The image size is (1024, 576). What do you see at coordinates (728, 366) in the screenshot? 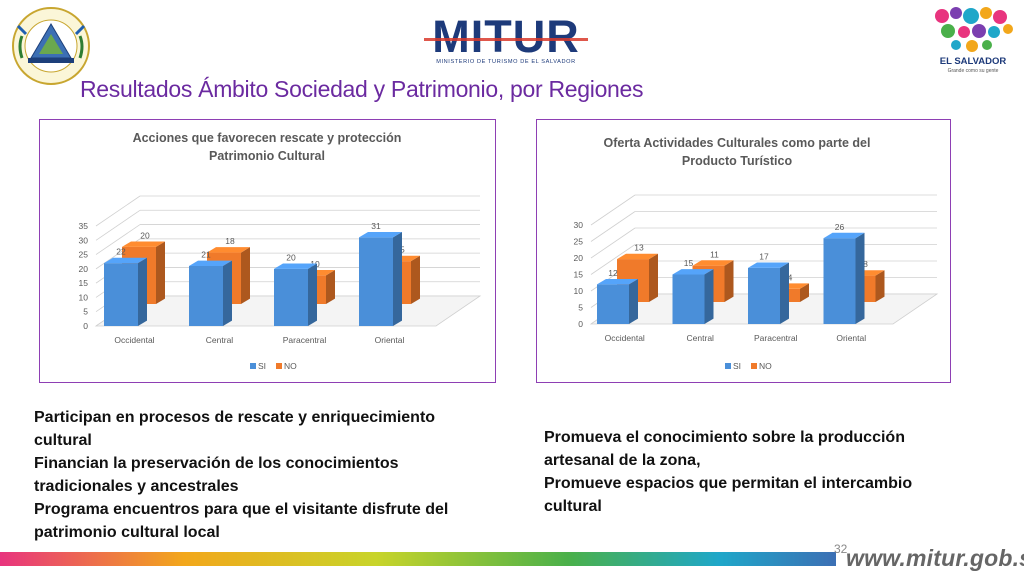
I see `legend-swatch-si` at bounding box center [728, 366].